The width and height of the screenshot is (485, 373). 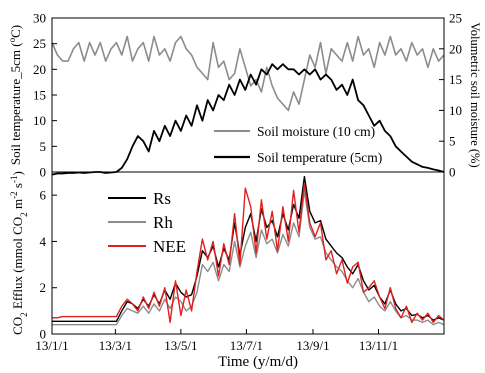 What do you see at coordinates (12, 39) in the screenshot?
I see `y-axis-label-left-top-part: o` at bounding box center [12, 39].